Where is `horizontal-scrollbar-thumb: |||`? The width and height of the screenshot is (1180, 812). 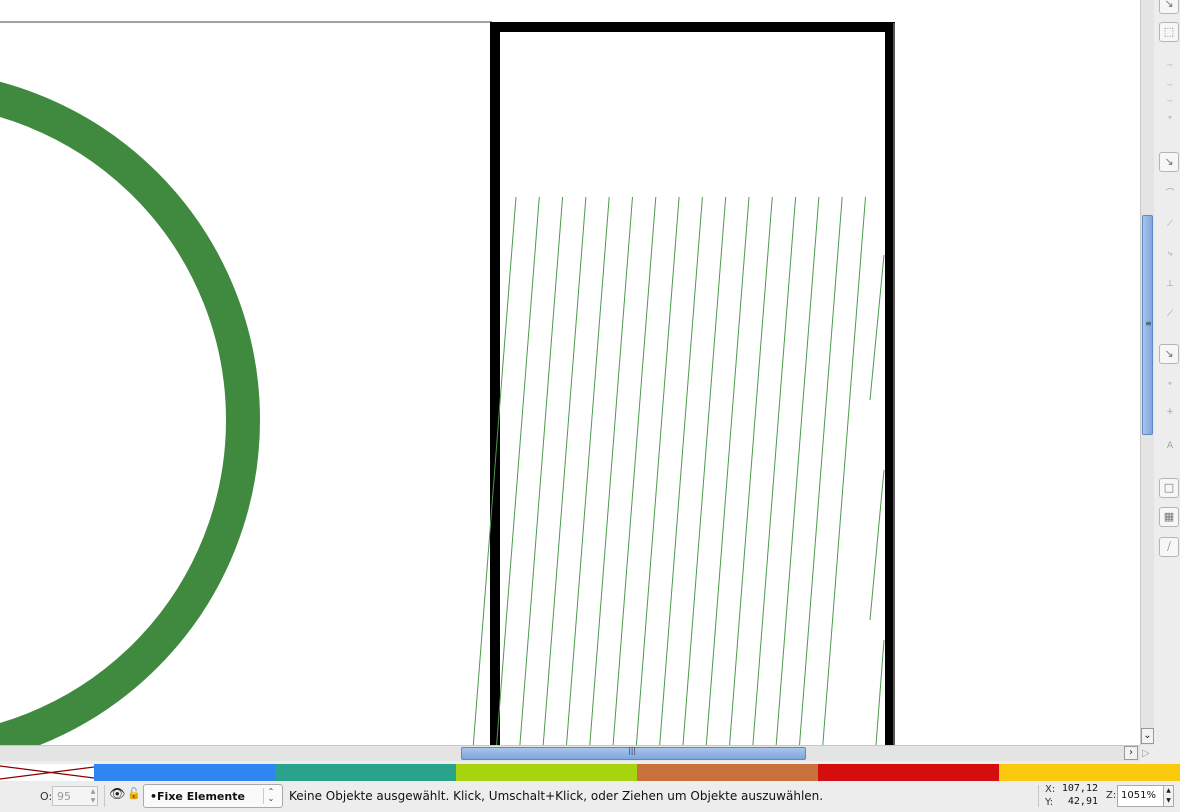 horizontal-scrollbar-thumb: ||| is located at coordinates (633, 753).